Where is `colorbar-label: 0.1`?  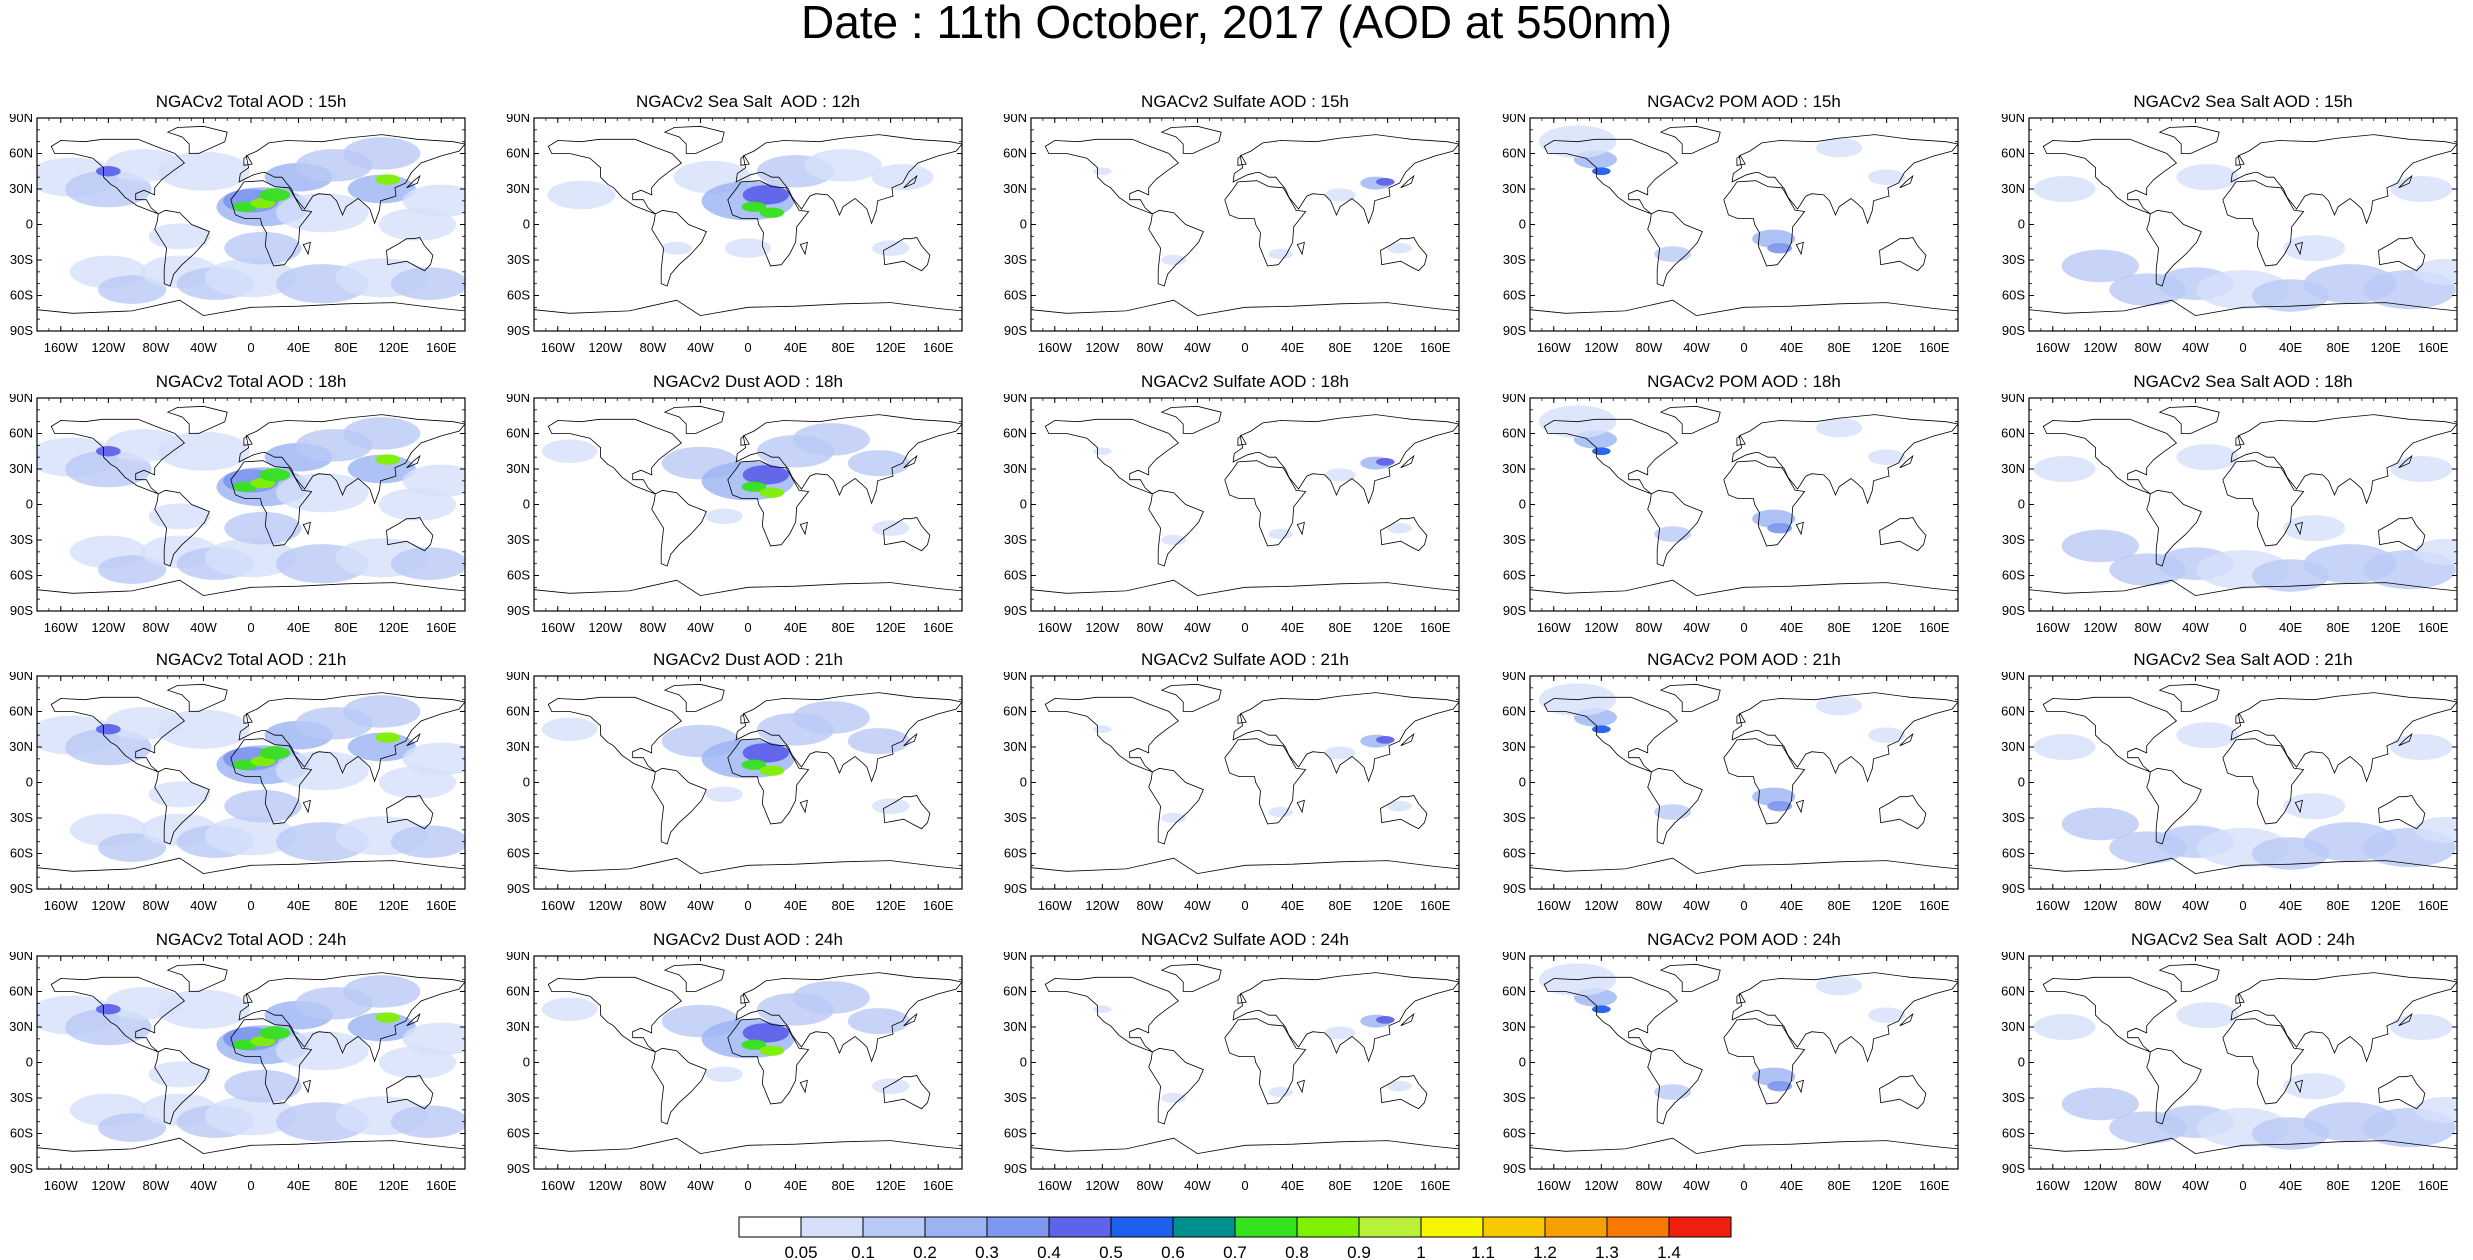 colorbar-label: 0.1 is located at coordinates (863, 1251).